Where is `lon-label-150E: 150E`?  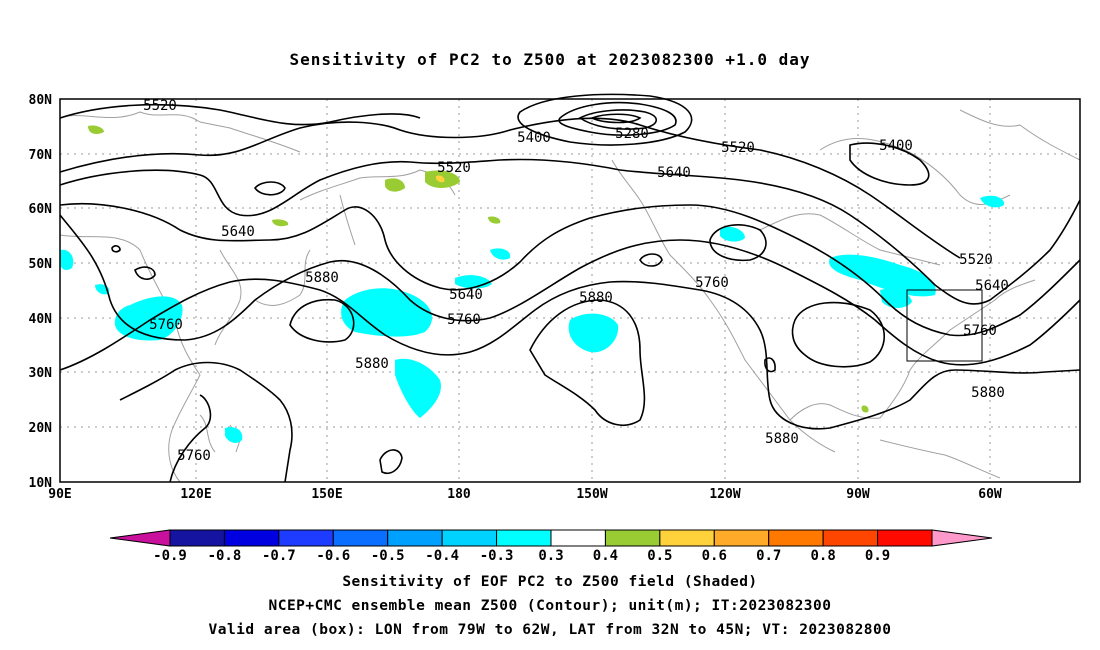 lon-label-150E: 150E is located at coordinates (326, 494).